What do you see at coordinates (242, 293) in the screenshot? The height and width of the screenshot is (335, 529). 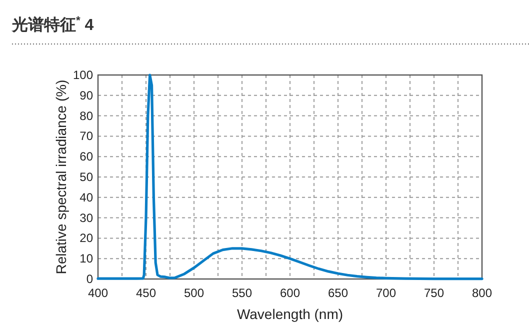 I see `x-tick-label: 550` at bounding box center [242, 293].